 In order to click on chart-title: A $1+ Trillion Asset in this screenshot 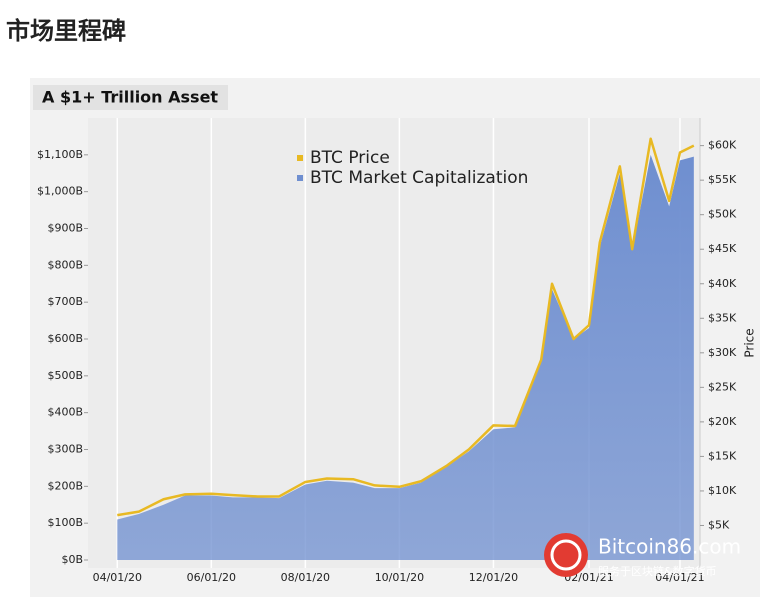, I will do `click(130, 97)`.